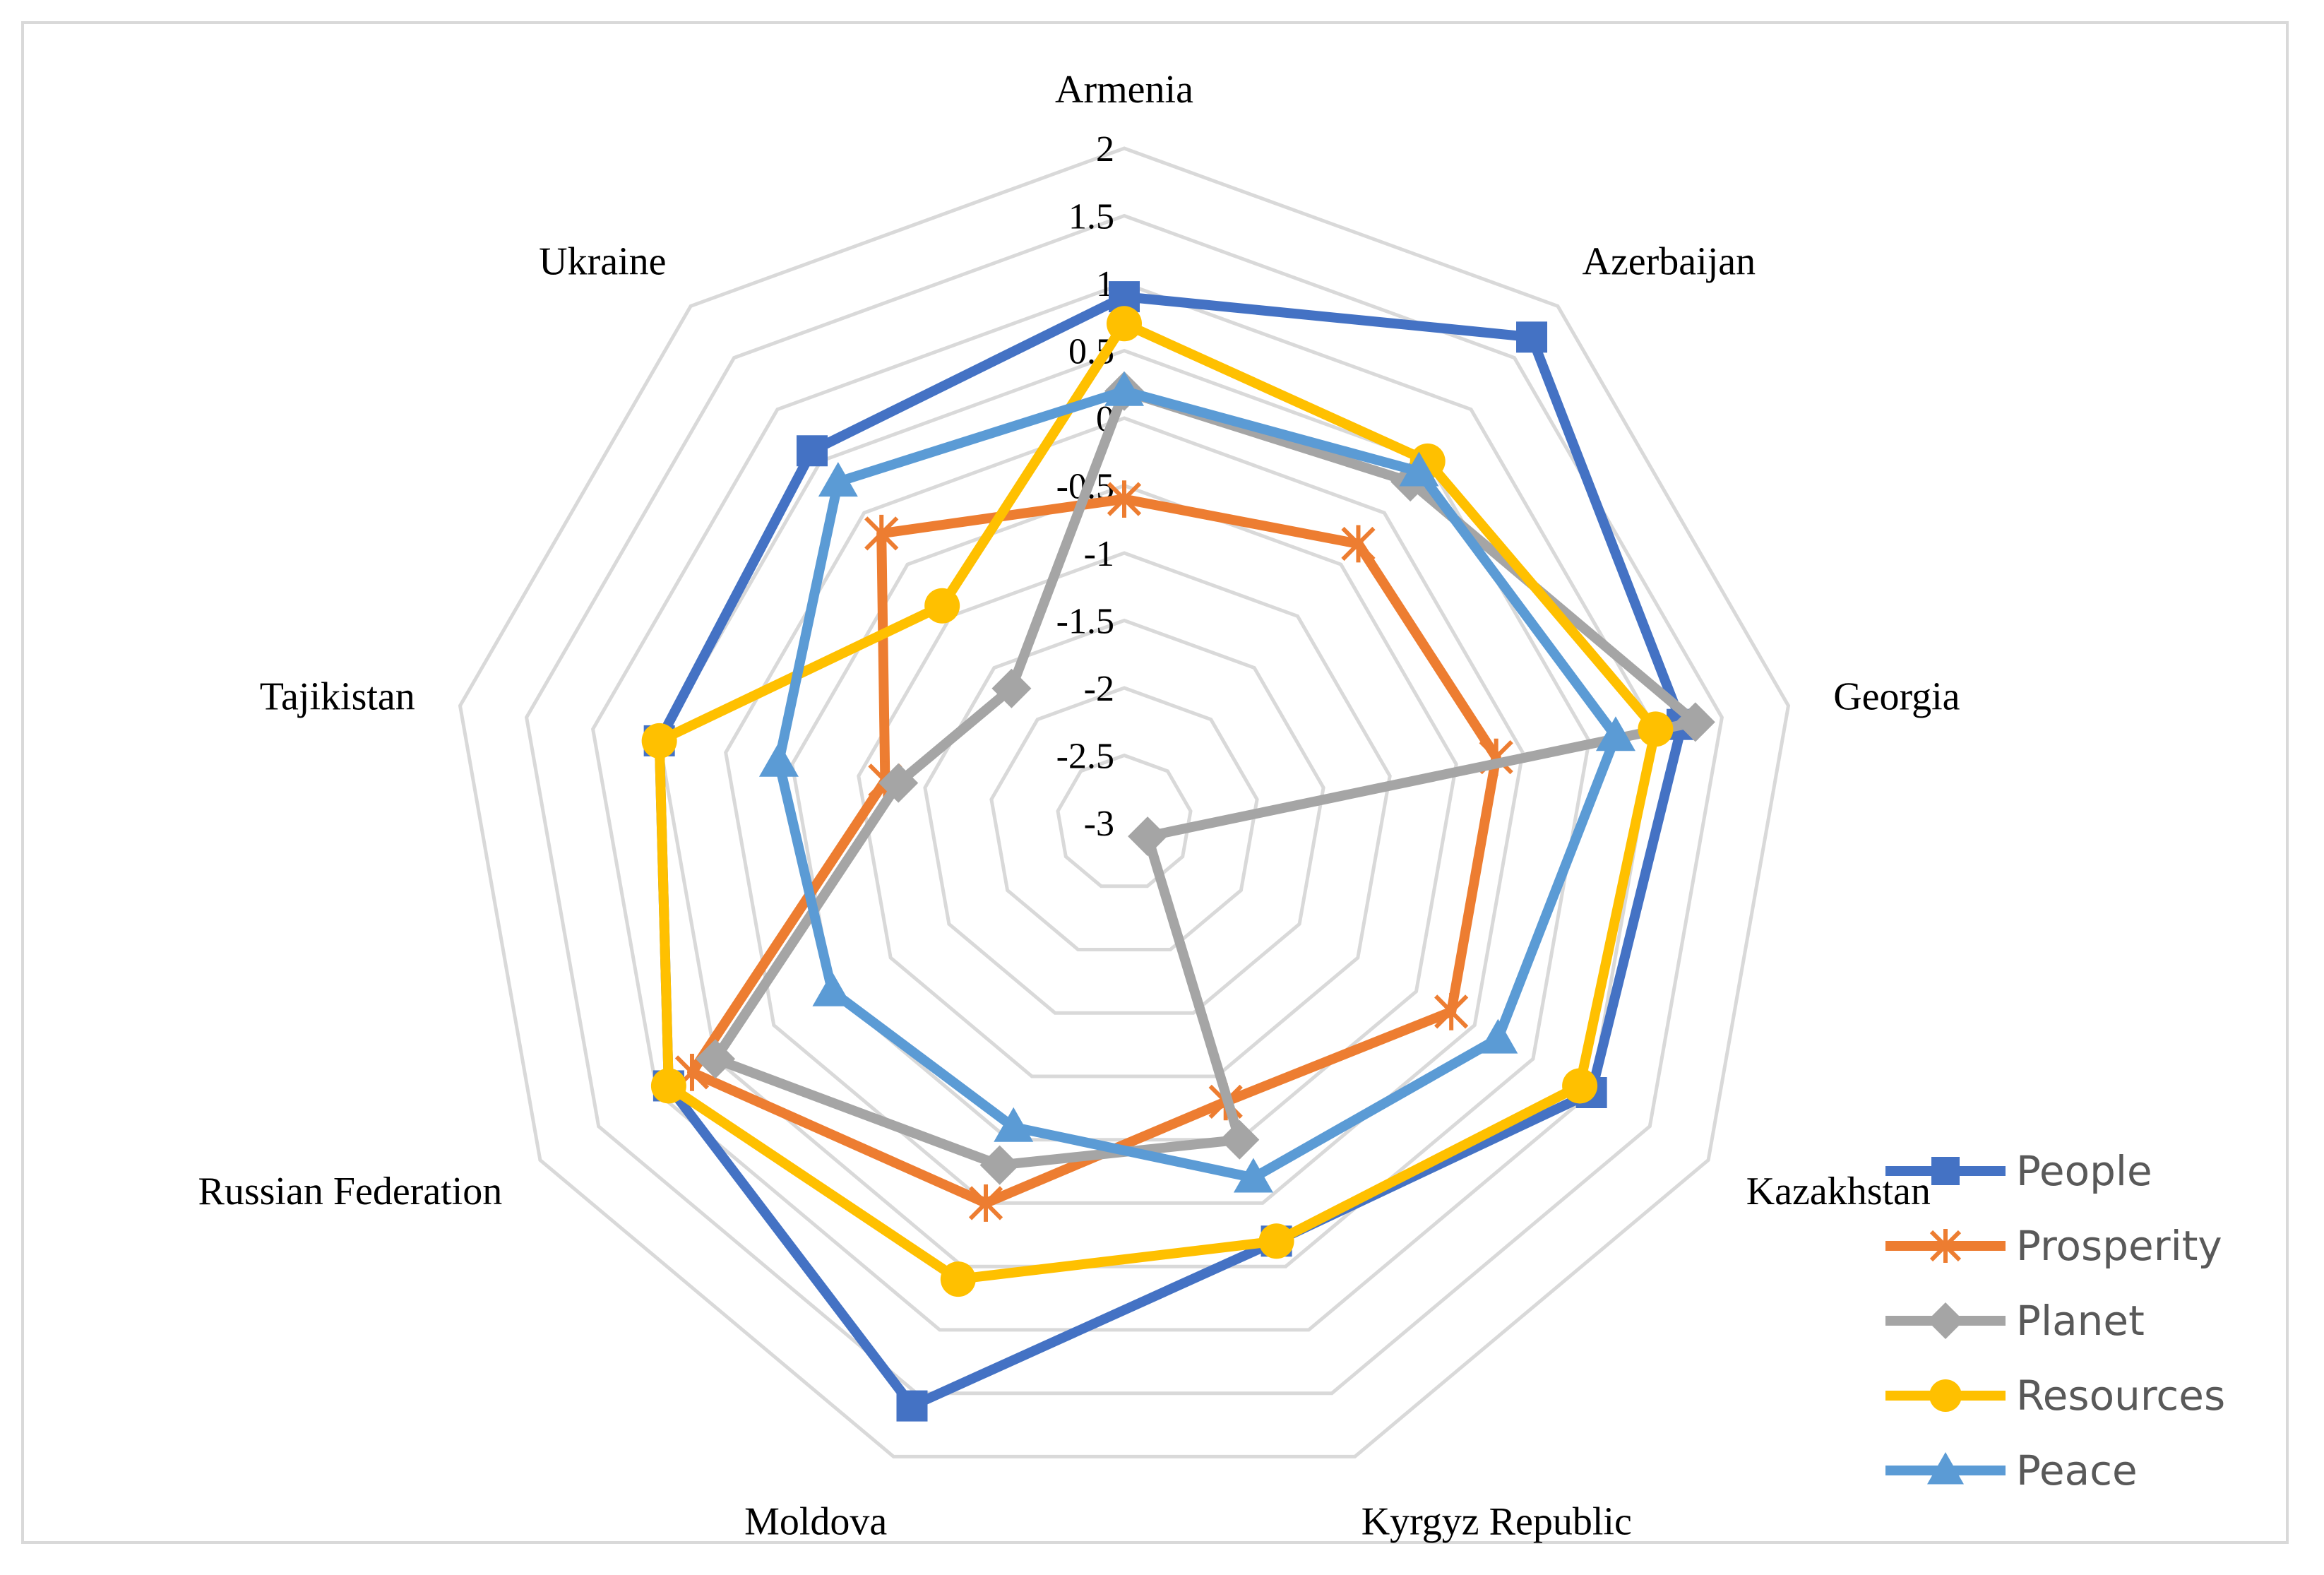  I want to click on legend-label: Prosperity, so click(2119, 1246).